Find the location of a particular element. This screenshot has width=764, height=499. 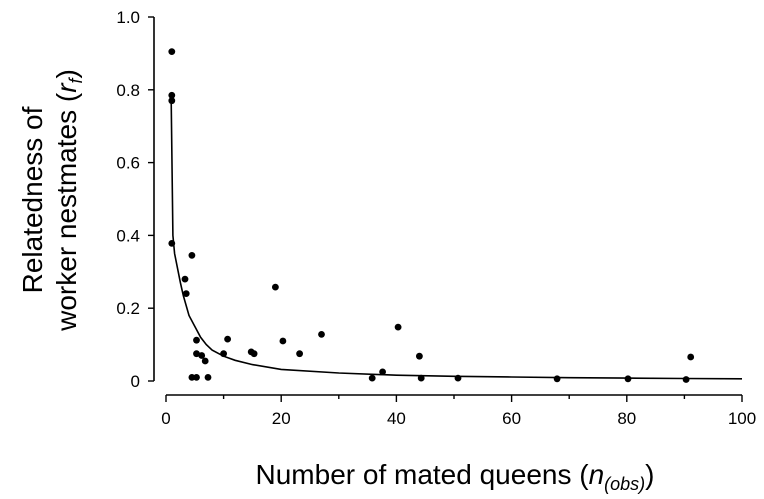

y-tick-label: 0 is located at coordinates (135, 381).